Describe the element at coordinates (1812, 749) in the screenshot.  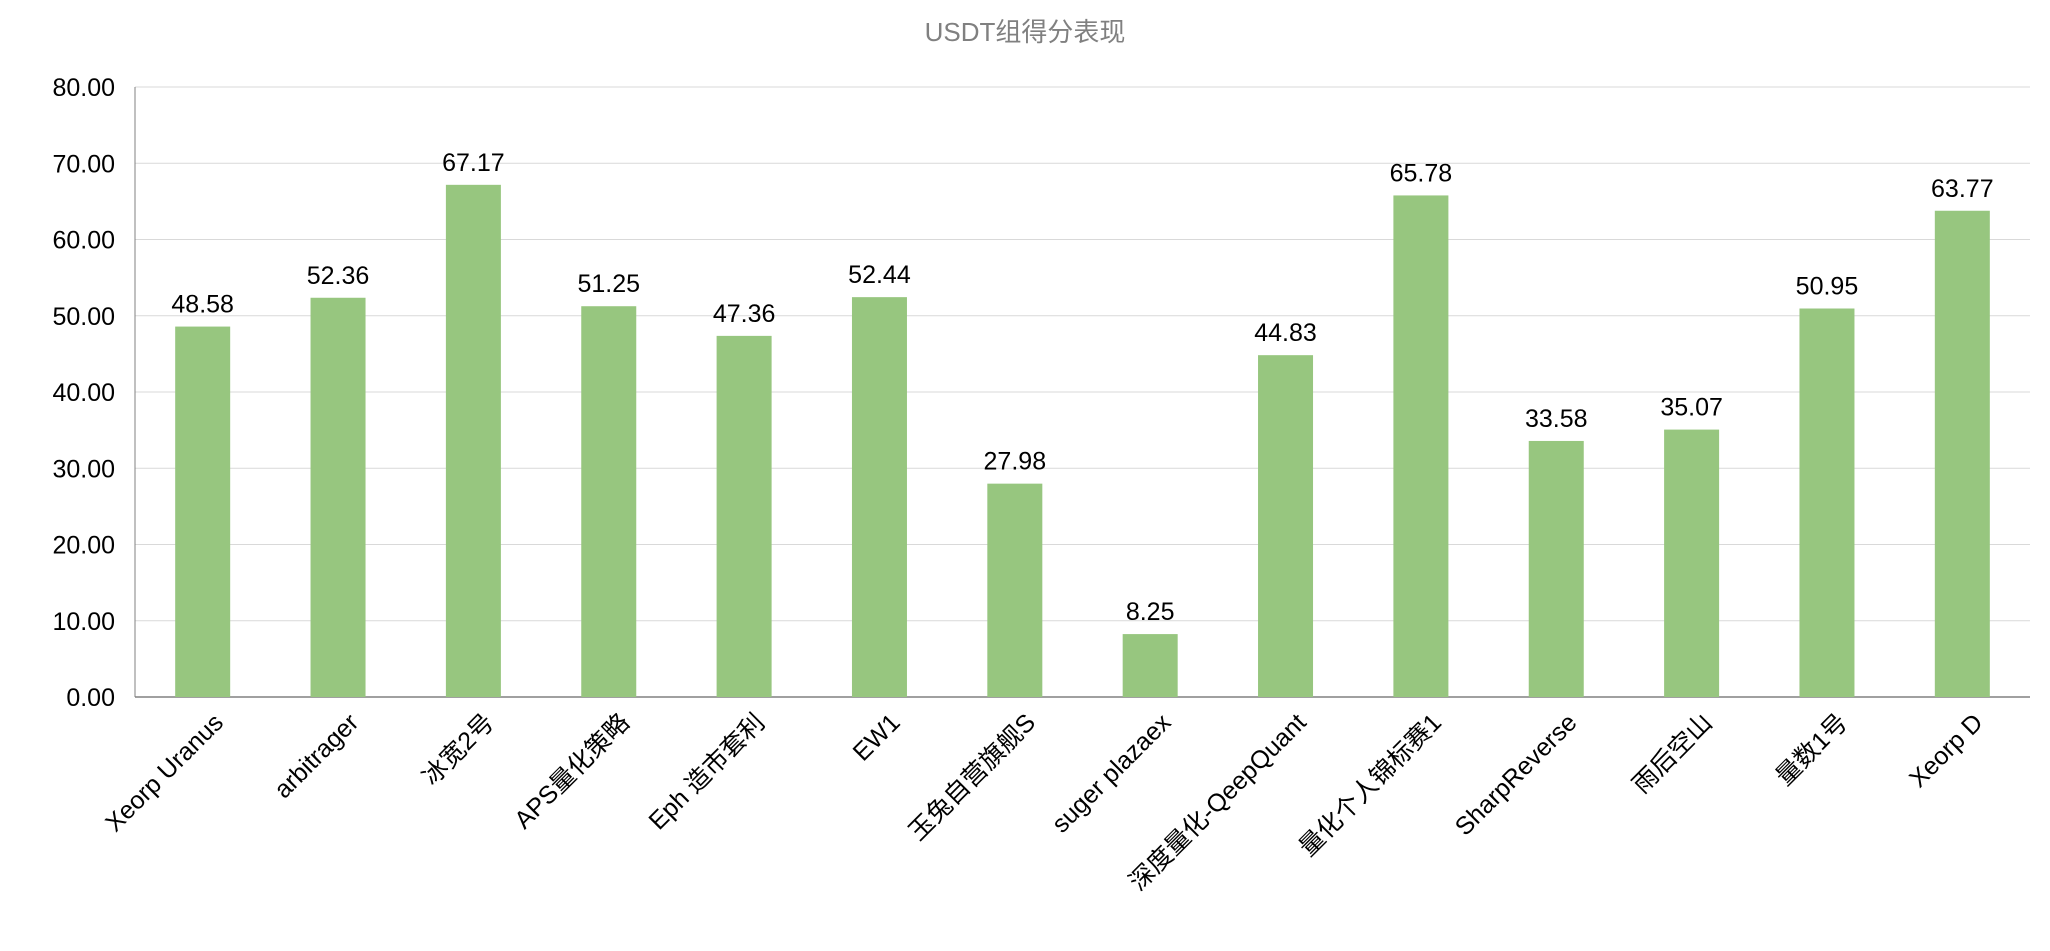
I see `x-tick-label: 量数1号` at that location.